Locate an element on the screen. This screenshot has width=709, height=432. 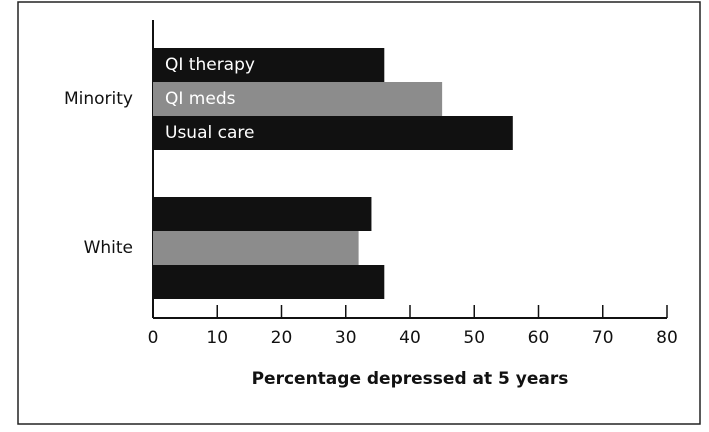
x-tick-label: 0 is located at coordinates (153, 338).